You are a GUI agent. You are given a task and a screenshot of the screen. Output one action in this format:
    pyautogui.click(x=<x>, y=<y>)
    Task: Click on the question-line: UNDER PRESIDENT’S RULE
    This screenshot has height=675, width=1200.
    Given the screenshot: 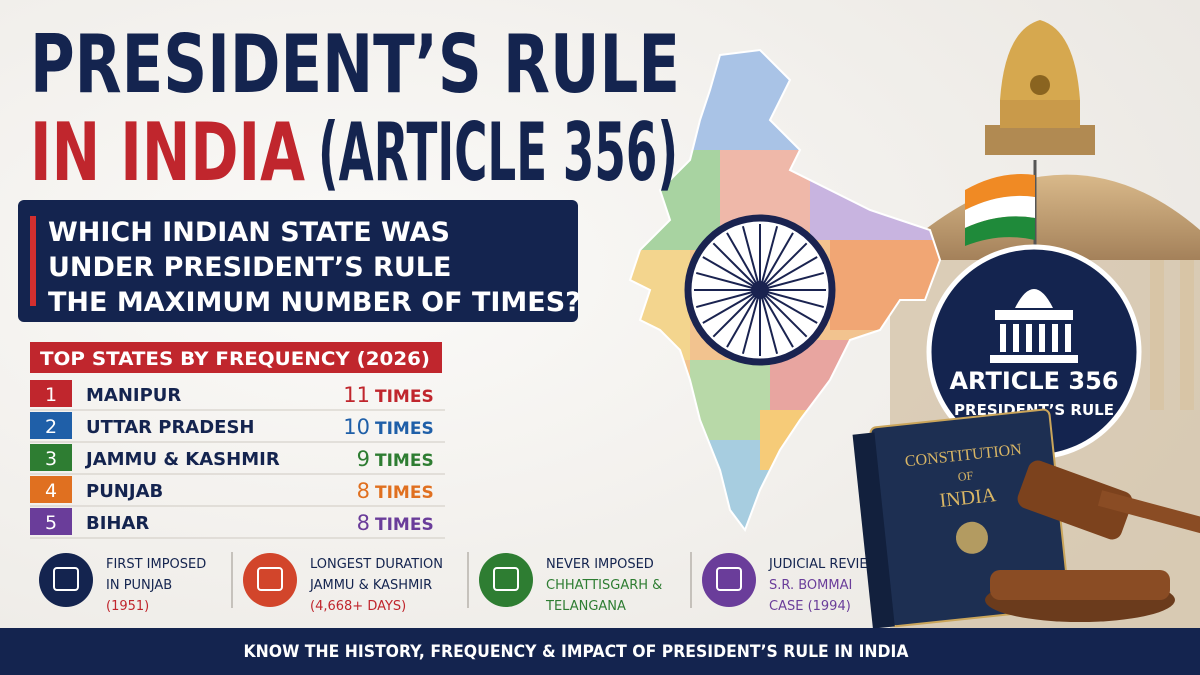 What is the action you would take?
    pyautogui.click(x=249, y=267)
    